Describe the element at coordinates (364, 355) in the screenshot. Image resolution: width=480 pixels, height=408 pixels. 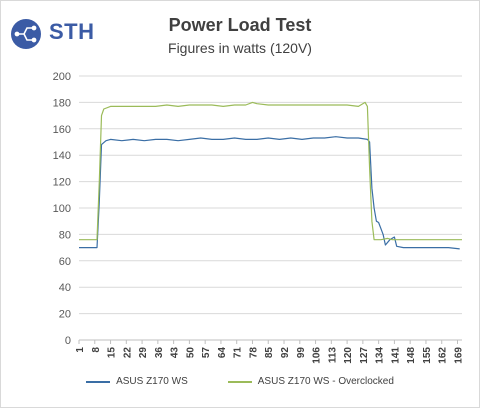
I see `x-tick-label: 127` at that location.